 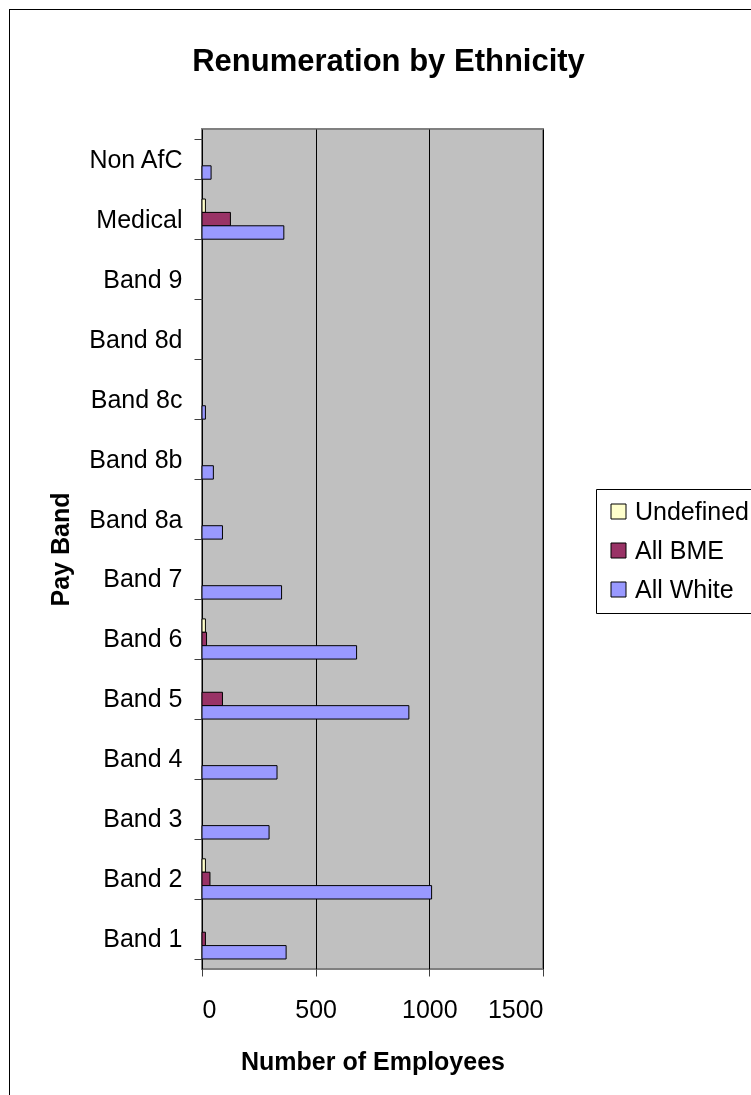 What do you see at coordinates (515, 1008) in the screenshot?
I see `x-tick-label: 1500` at bounding box center [515, 1008].